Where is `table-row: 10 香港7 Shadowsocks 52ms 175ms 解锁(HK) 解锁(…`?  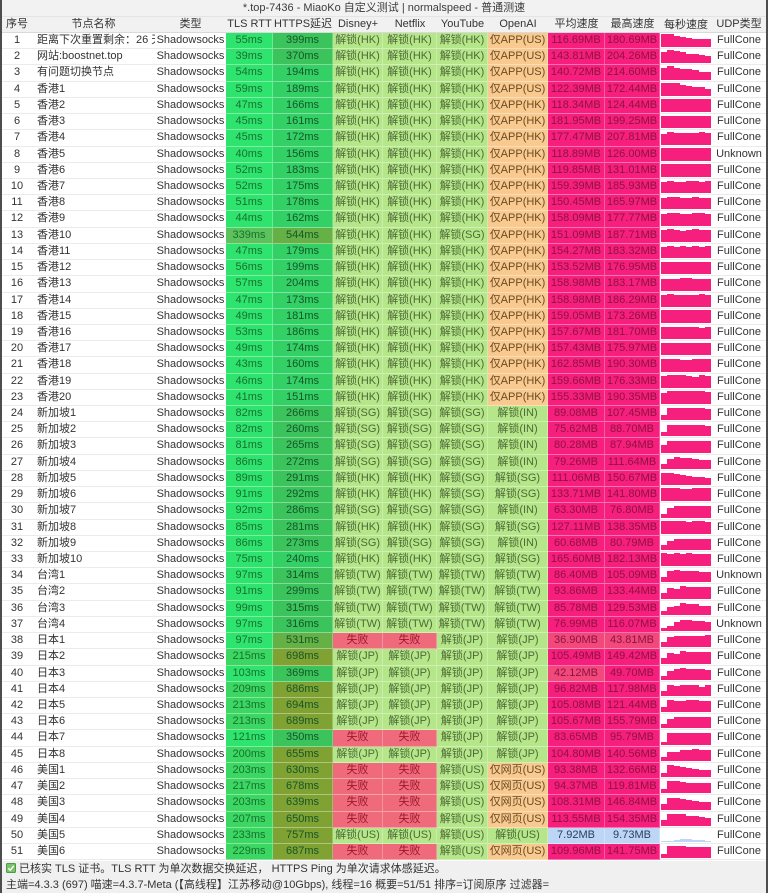 table-row: 10 香港7 Shadowsocks 52ms 175ms 解锁(HK) 解锁(… is located at coordinates (384, 187).